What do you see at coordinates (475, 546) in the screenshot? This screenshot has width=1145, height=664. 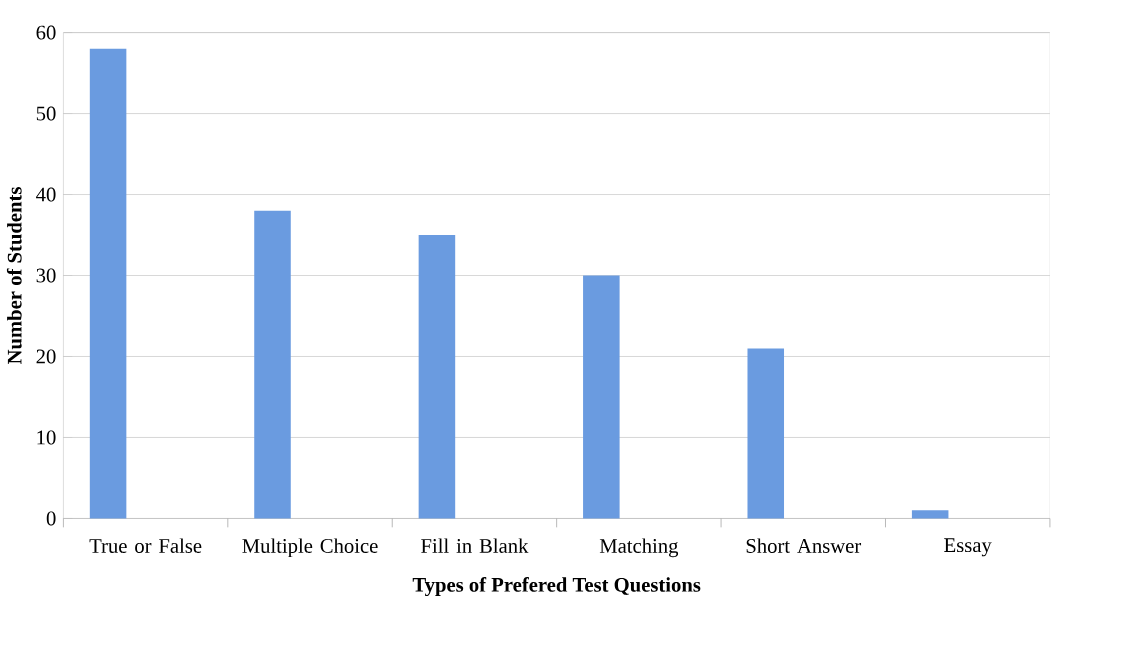 I see `x-tick-label: Fill in Blank` at bounding box center [475, 546].